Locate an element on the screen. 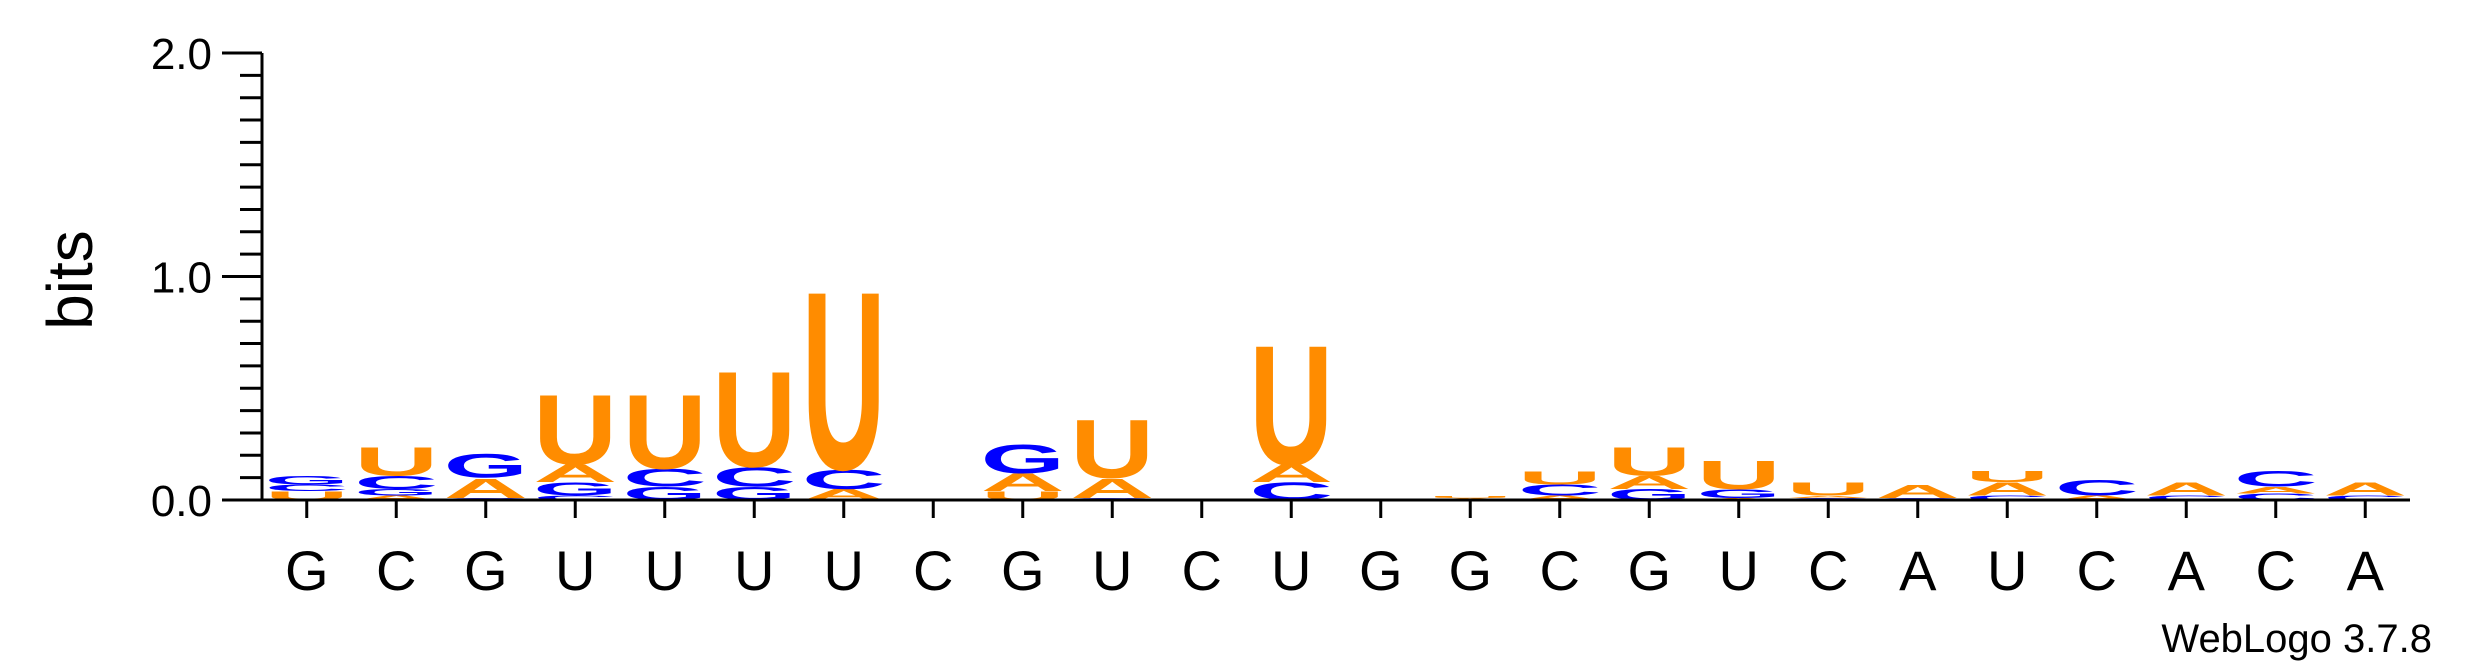 This screenshot has height=667, width=2475. y-axis: 0.0 1.0 2.0 is located at coordinates (207, 278).